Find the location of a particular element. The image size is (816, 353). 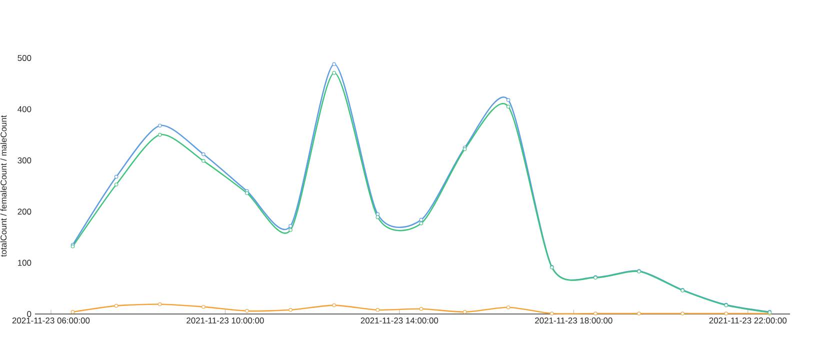

y-tick-label: 200 is located at coordinates (25, 211).